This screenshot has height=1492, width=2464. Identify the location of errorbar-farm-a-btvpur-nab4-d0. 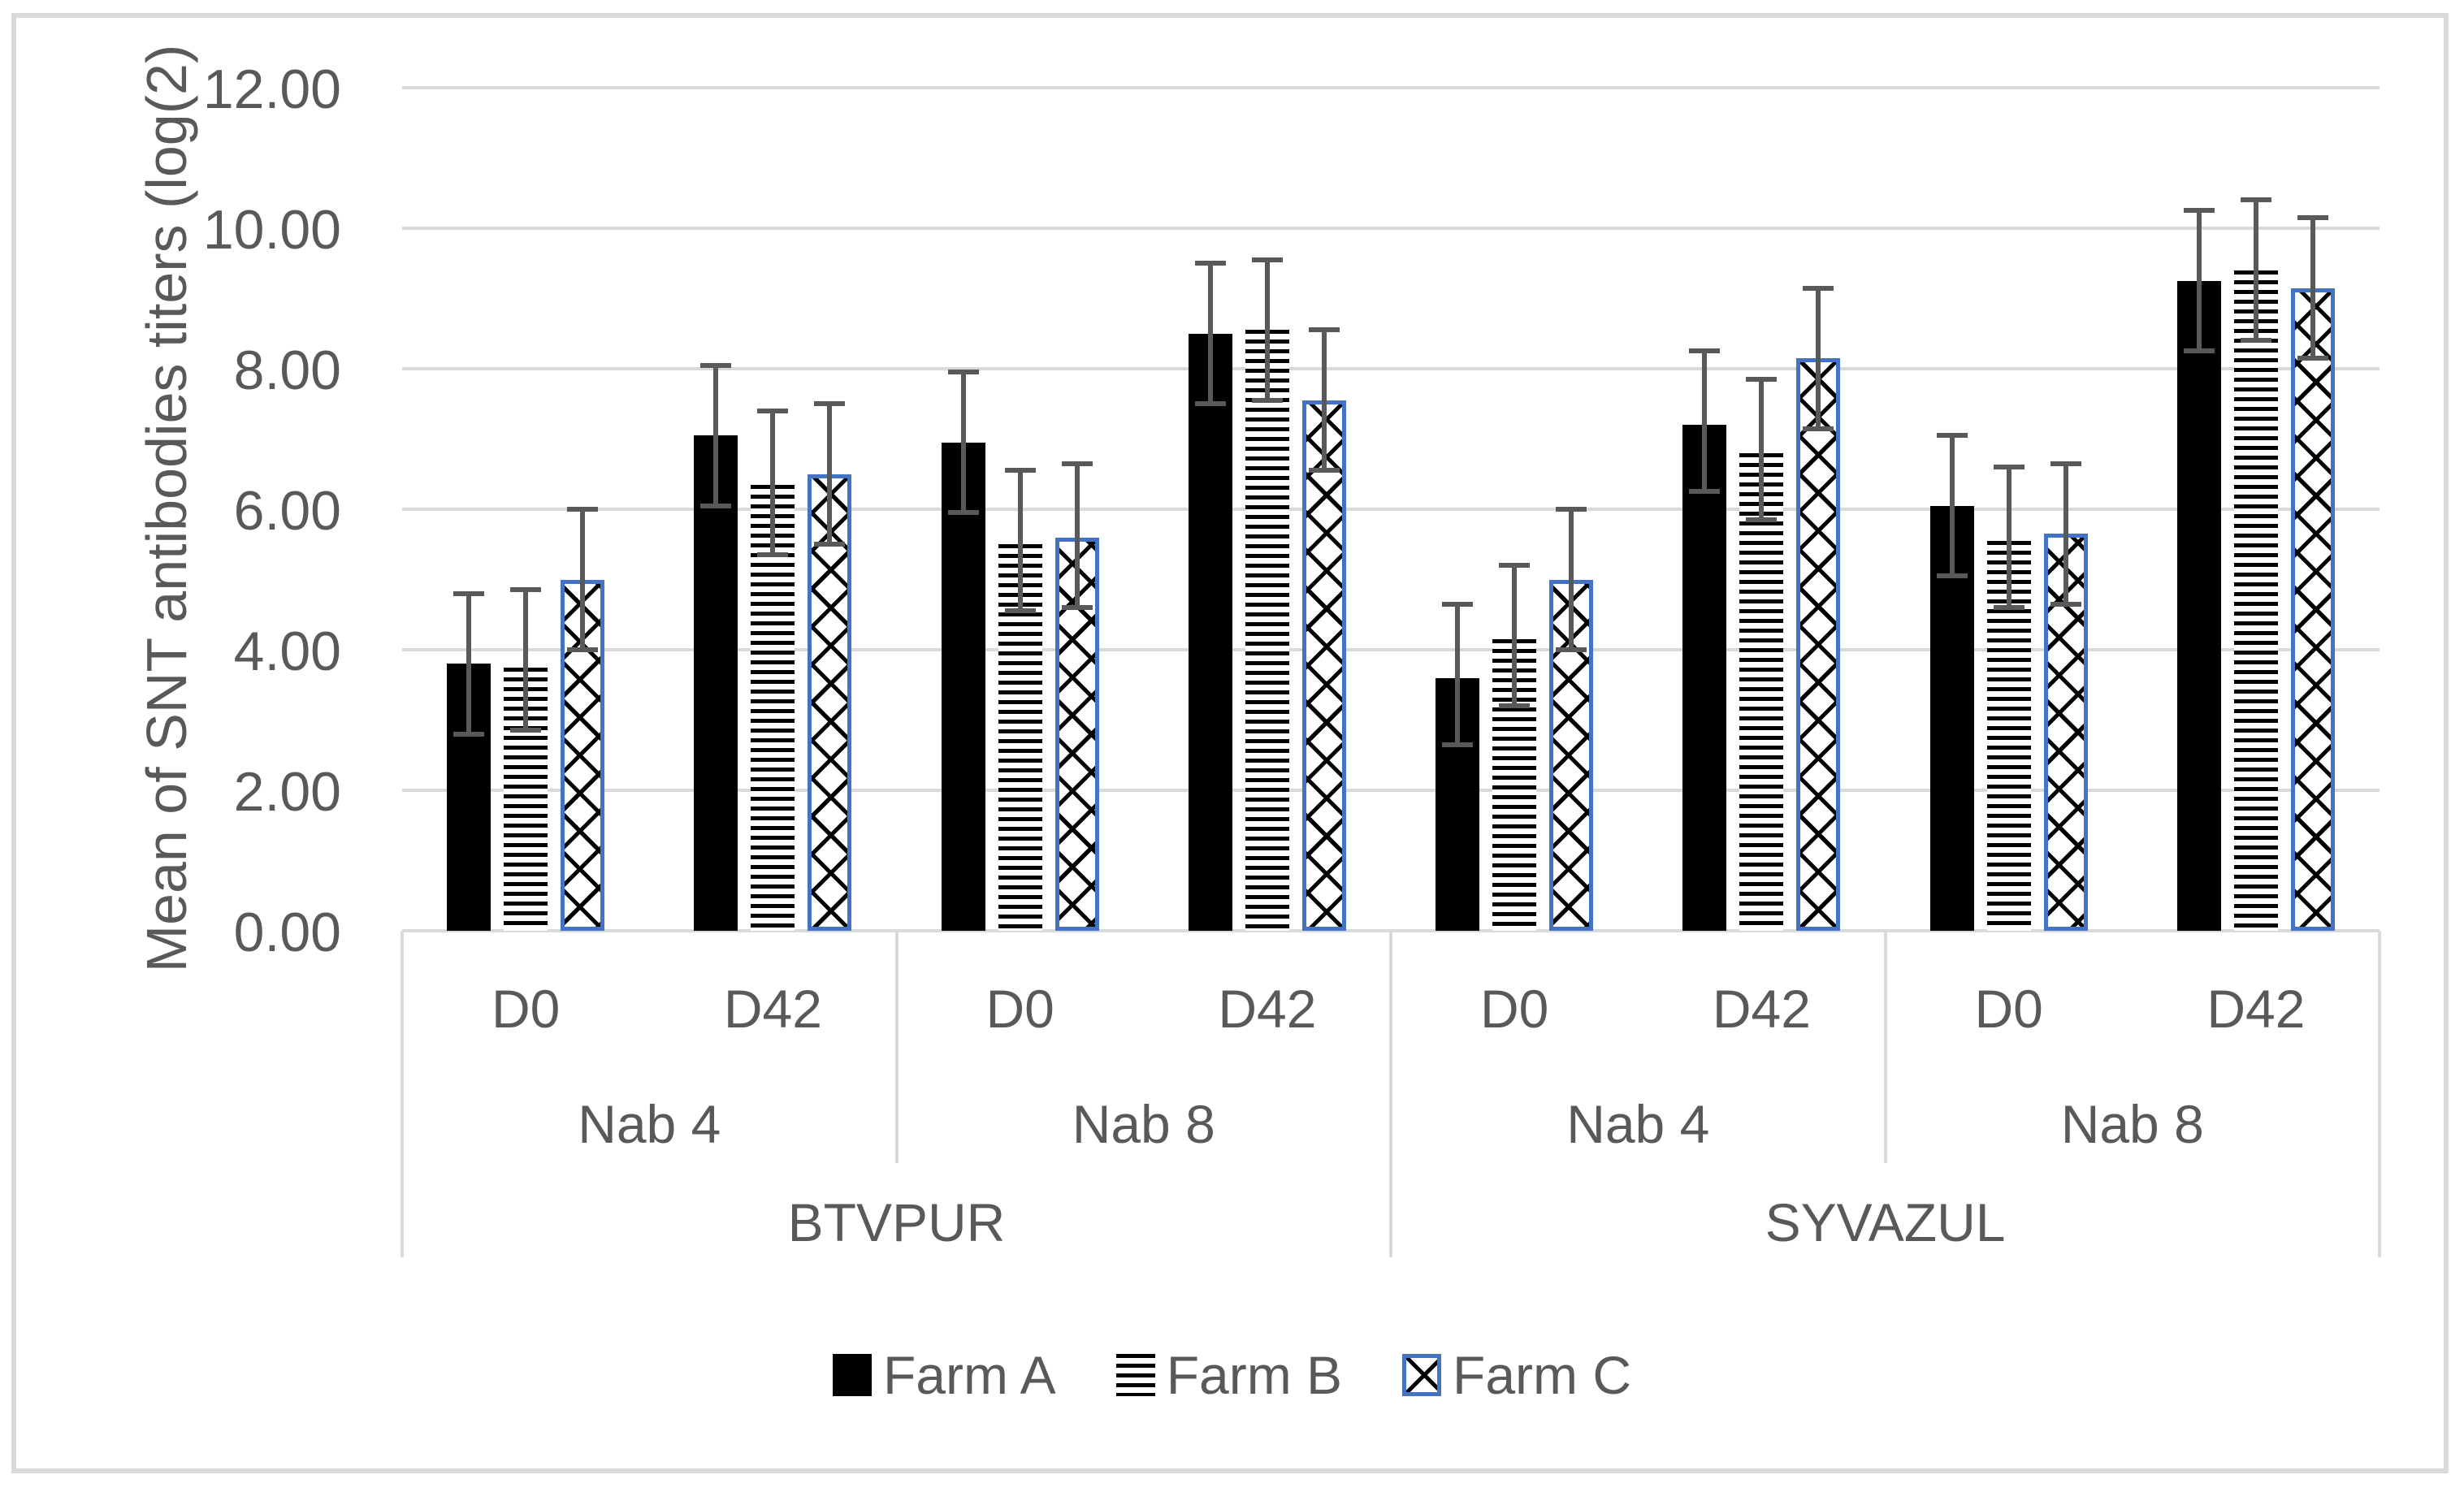
(469, 663).